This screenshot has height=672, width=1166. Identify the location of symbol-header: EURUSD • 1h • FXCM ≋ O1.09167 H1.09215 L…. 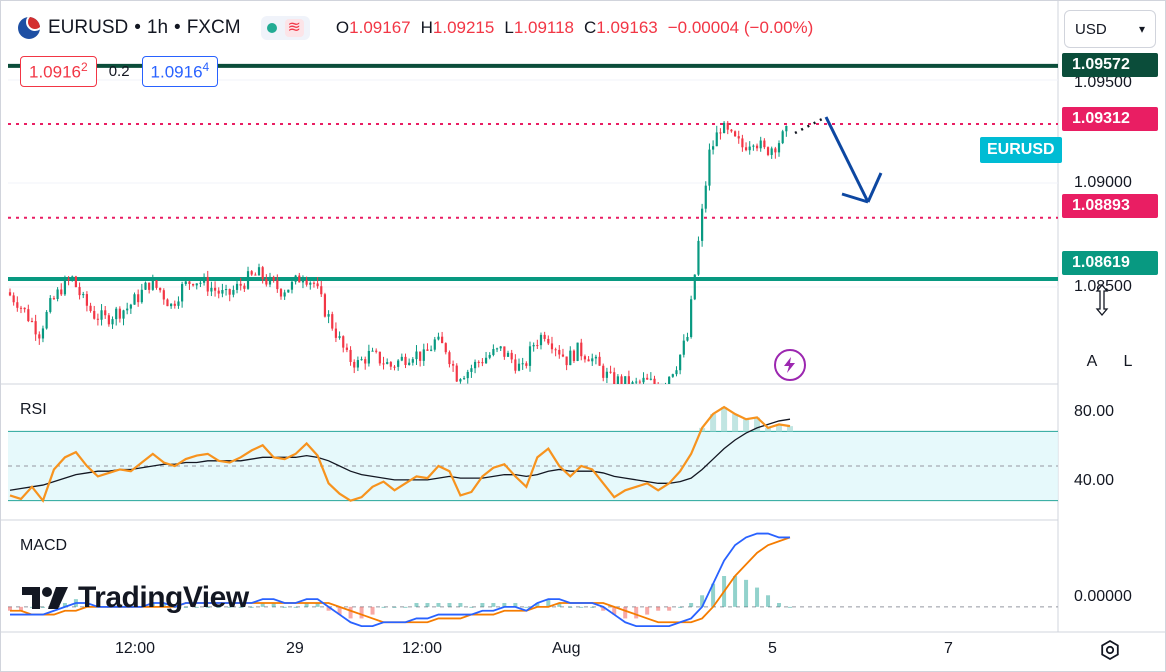
(415, 28).